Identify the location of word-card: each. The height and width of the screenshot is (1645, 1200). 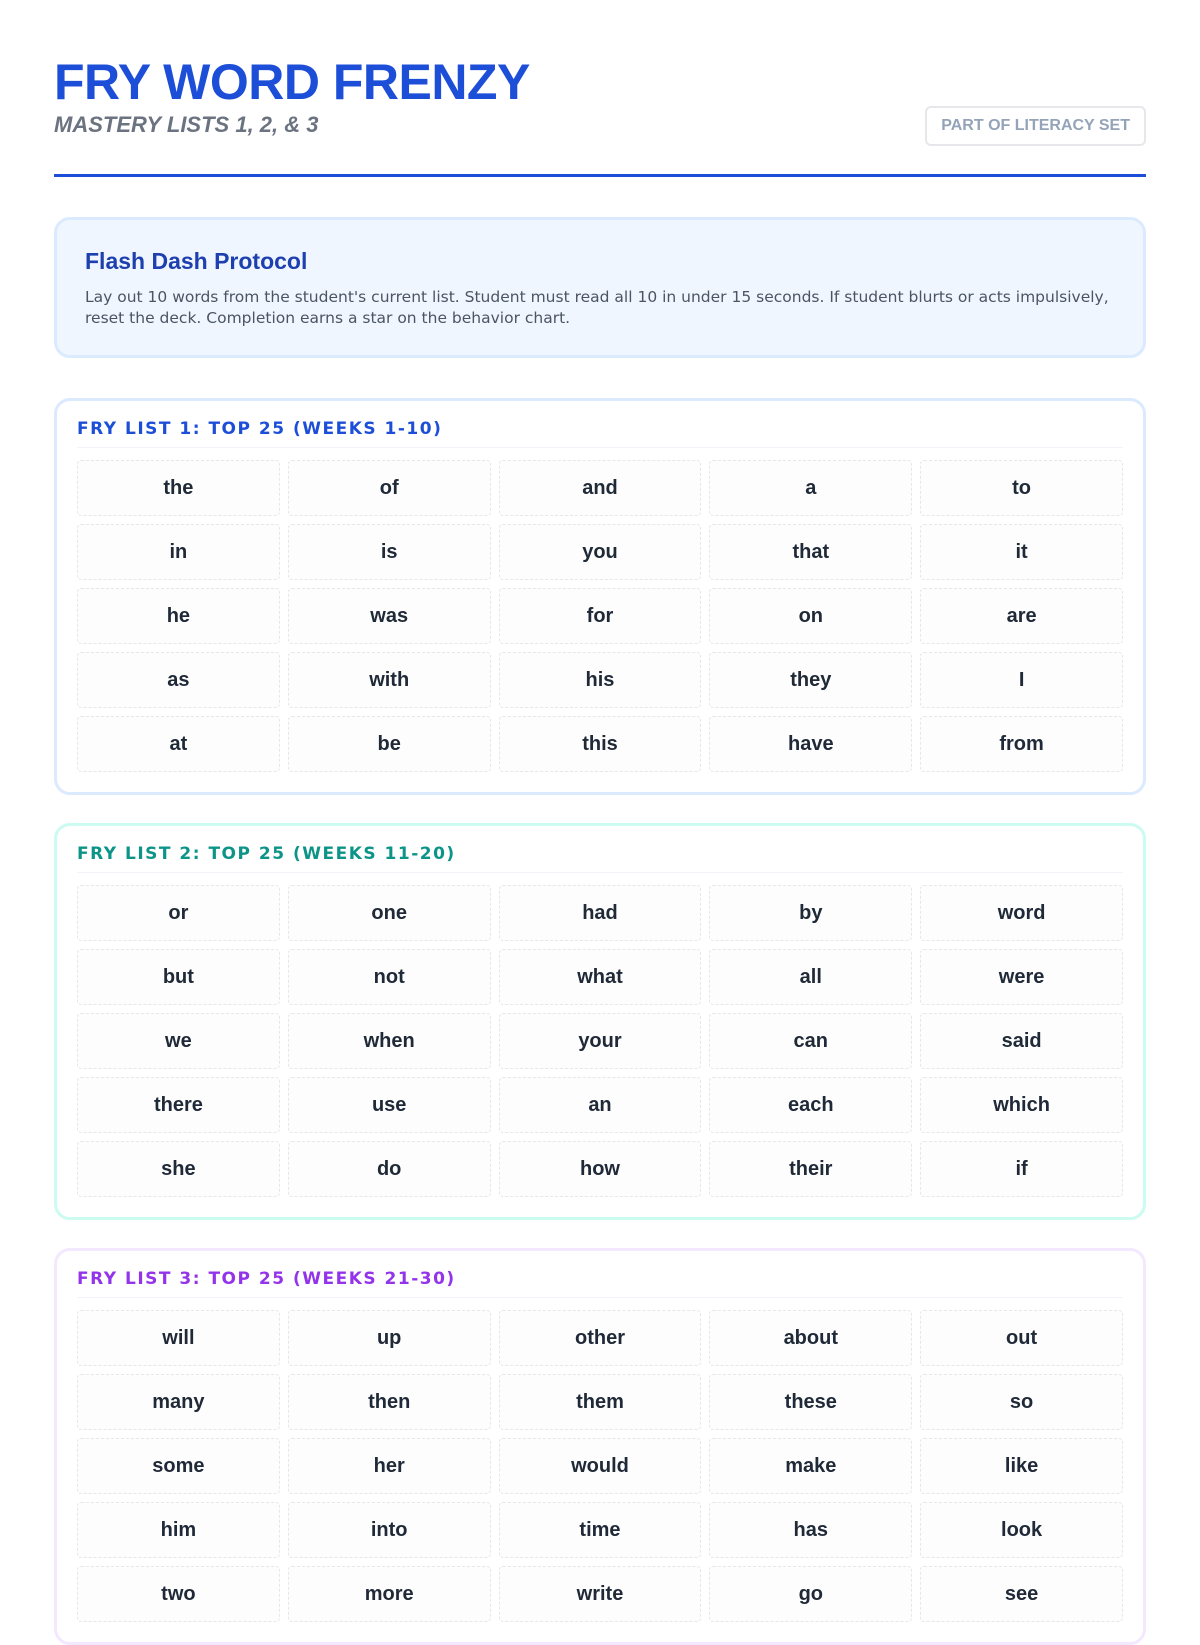
(811, 1105).